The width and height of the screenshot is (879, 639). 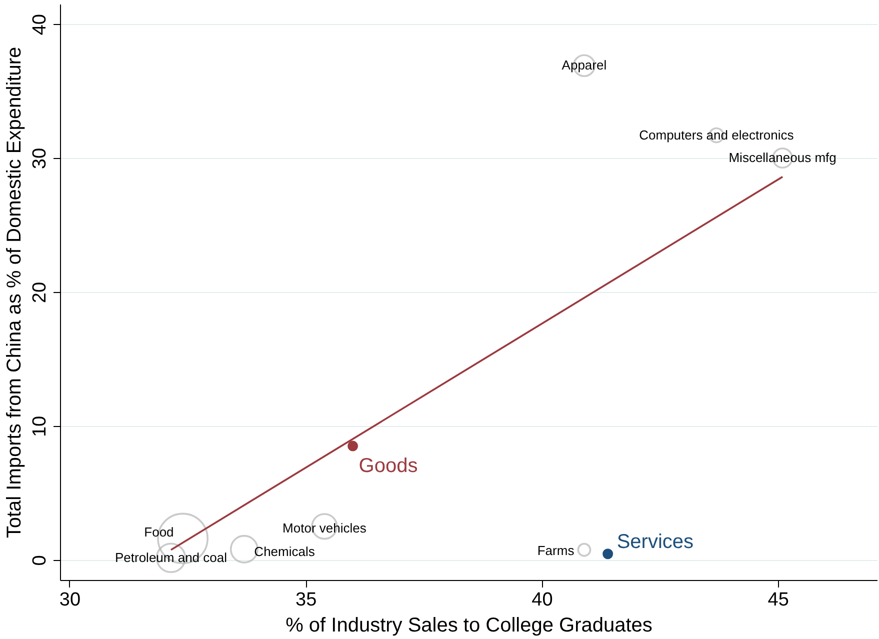 I want to click on y-tick-label: 10, so click(x=40, y=427).